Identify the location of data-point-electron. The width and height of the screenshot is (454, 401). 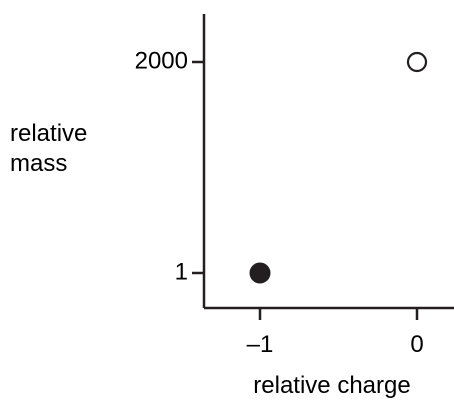
(260, 273).